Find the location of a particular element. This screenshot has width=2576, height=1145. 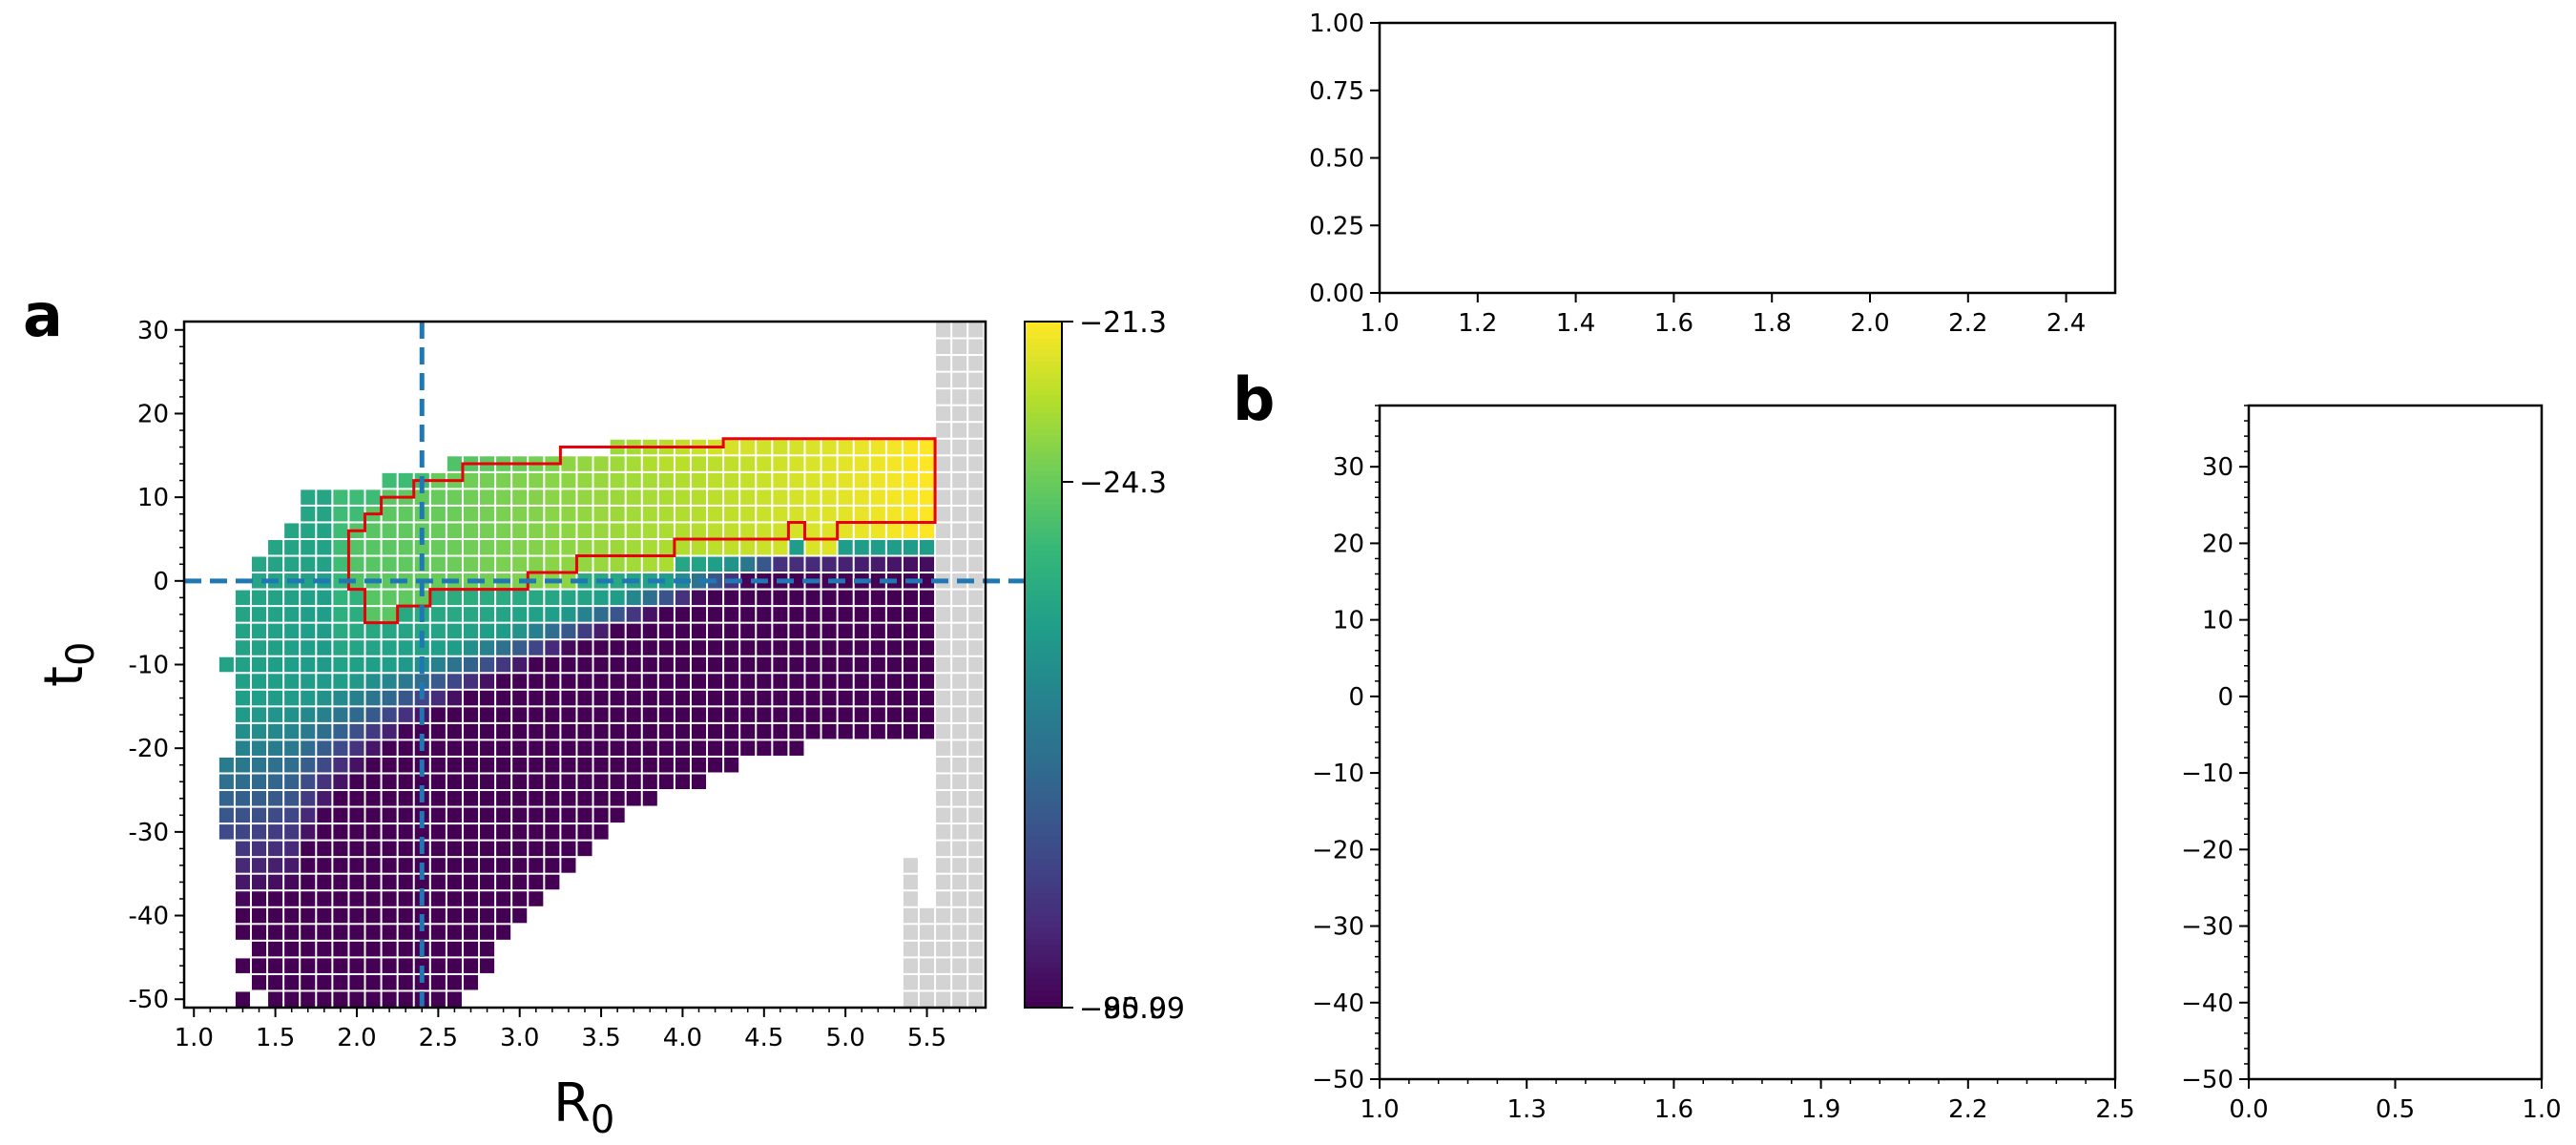

x-tick-label: 1.4 is located at coordinates (1575, 323).